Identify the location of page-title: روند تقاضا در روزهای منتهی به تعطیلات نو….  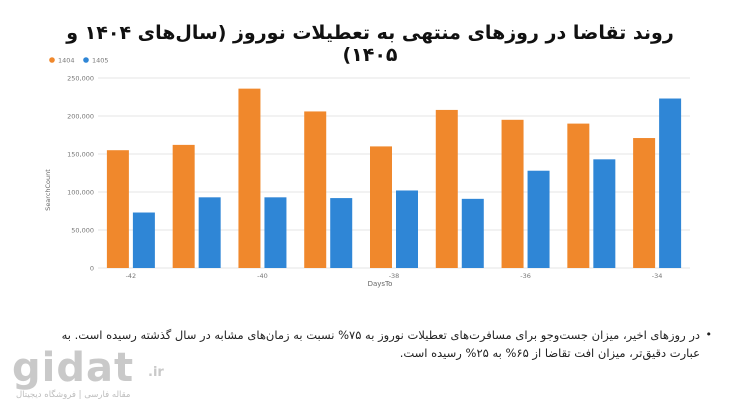
(370, 44).